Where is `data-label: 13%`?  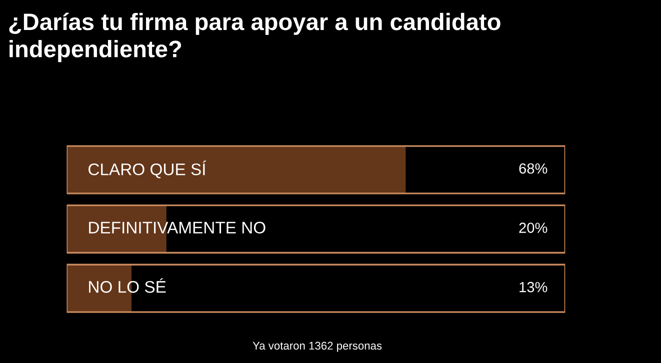 data-label: 13% is located at coordinates (534, 287).